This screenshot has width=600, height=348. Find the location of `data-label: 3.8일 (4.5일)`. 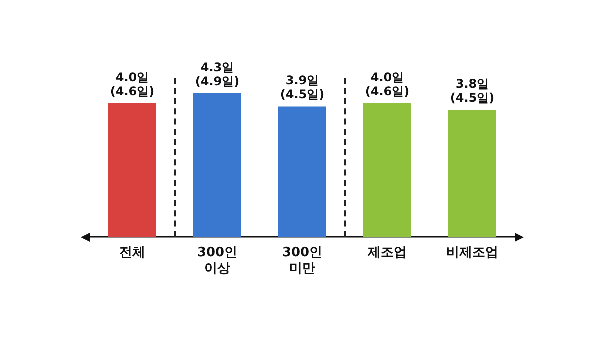

data-label: 3.8일 (4.5일) is located at coordinates (472, 91).